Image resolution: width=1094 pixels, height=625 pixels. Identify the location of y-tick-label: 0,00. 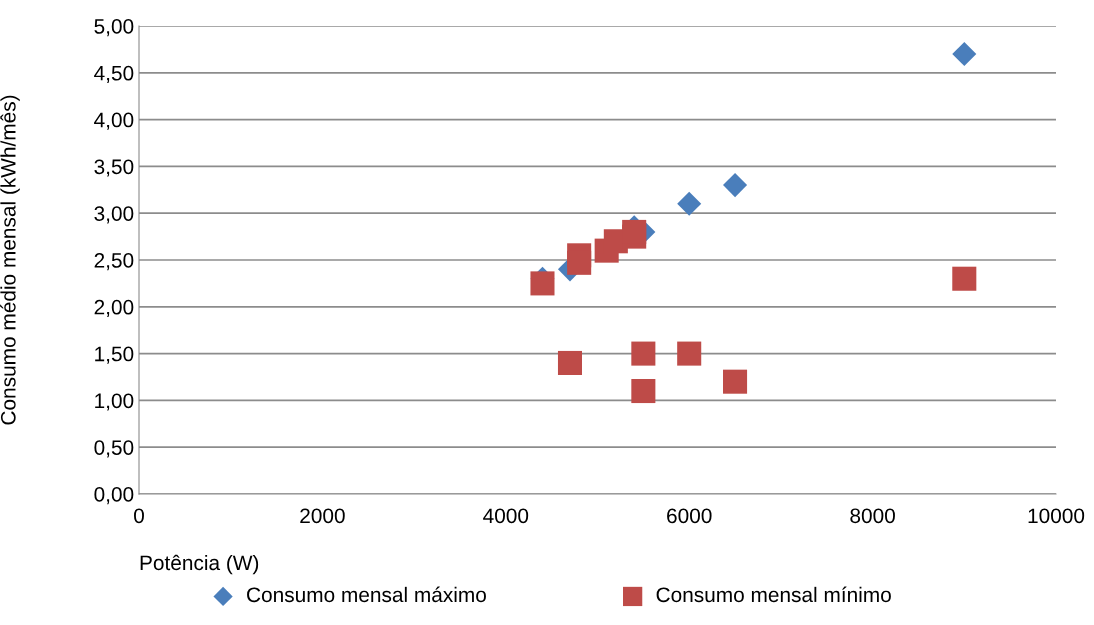
(114, 496).